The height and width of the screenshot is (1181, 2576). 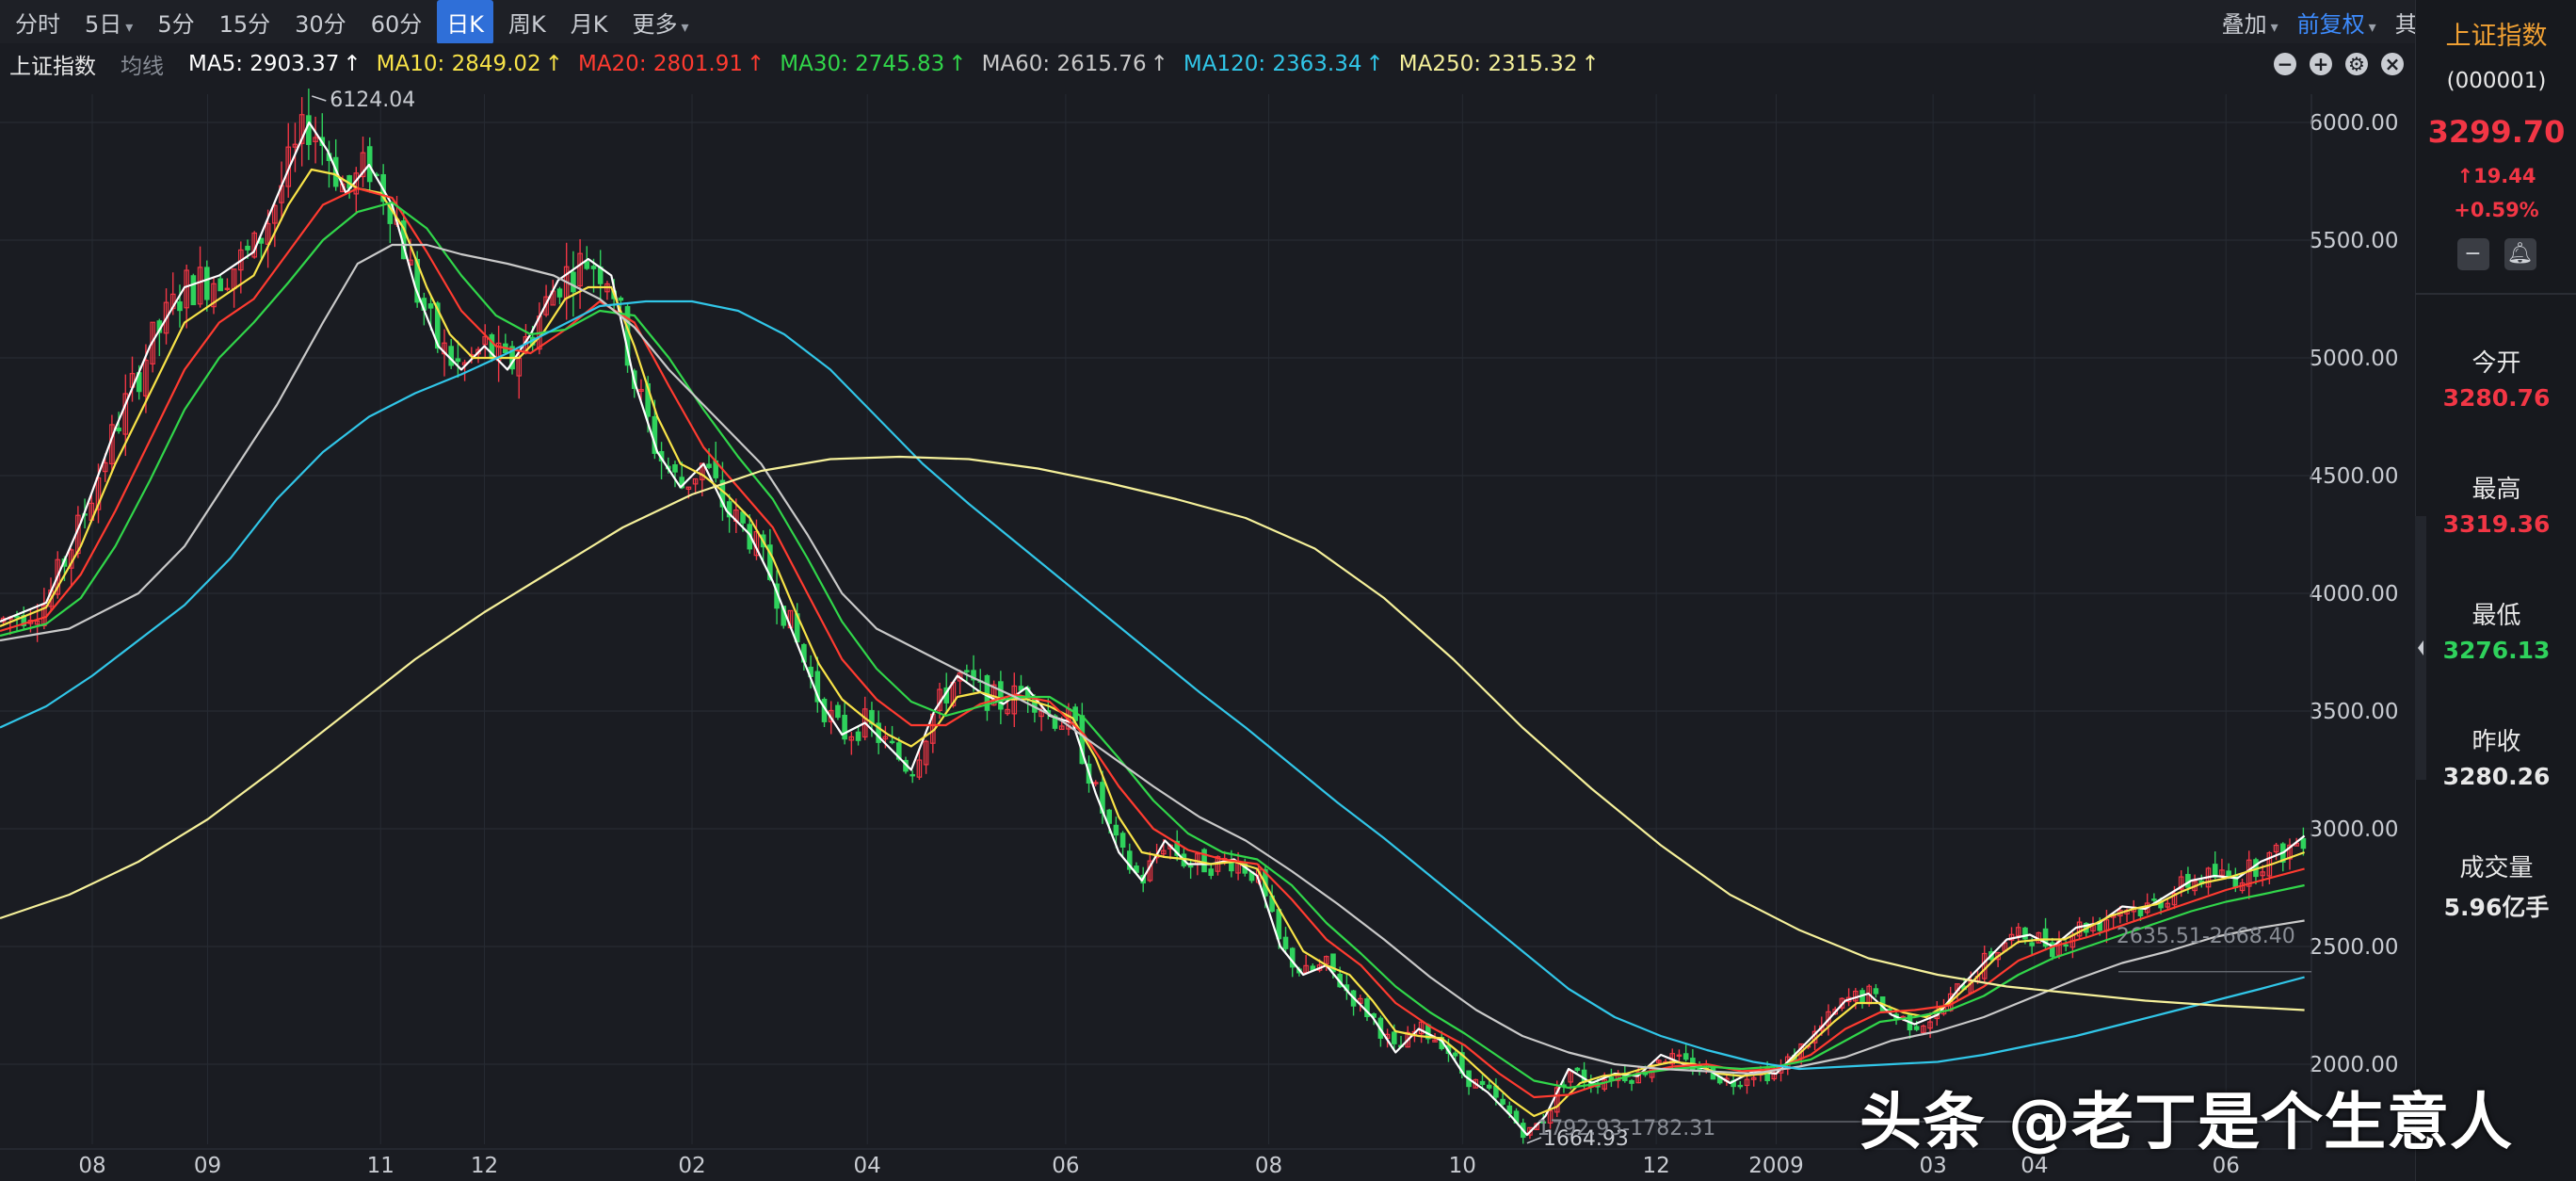 I want to click on bell-icon: 🔔︎, so click(x=2520, y=254).